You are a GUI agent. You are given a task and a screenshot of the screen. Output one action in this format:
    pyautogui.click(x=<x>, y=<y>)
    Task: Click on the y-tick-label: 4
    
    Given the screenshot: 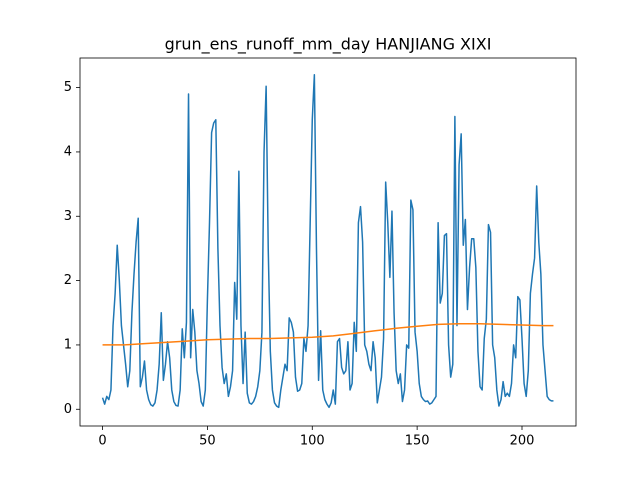 What is the action you would take?
    pyautogui.click(x=68, y=151)
    